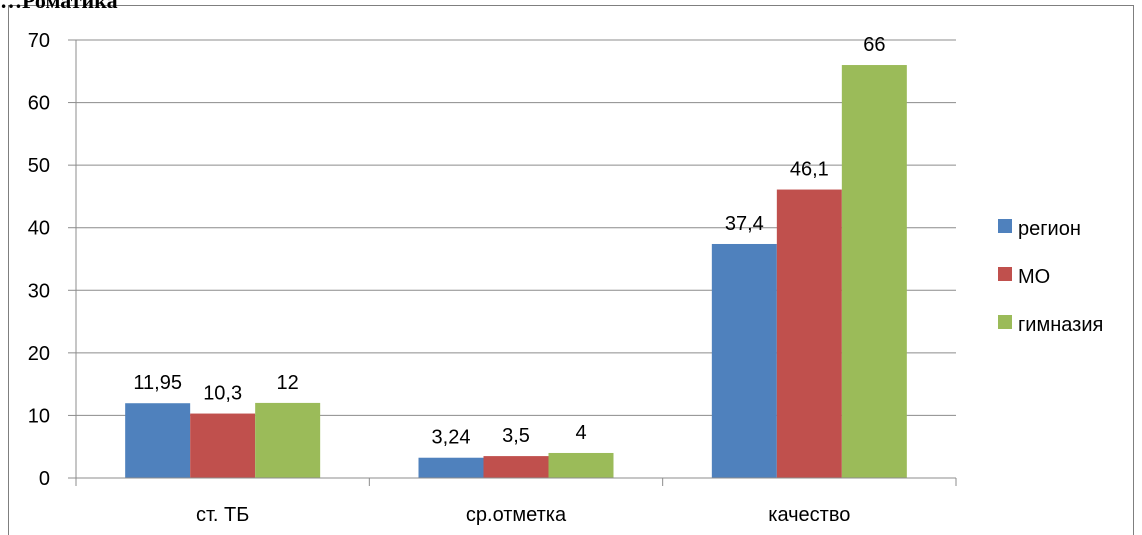 The width and height of the screenshot is (1142, 535). I want to click on y-tick-label: 50, so click(39, 166).